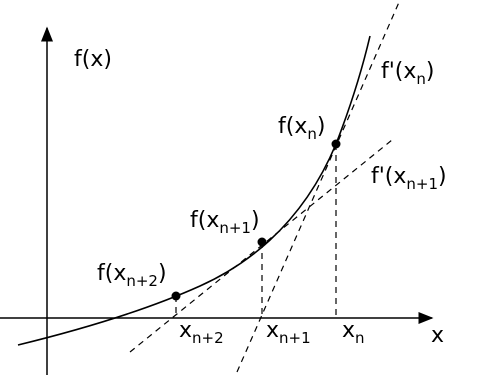 The image size is (497, 376). Describe the element at coordinates (437, 335) in the screenshot. I see `x-axis-label: x` at that location.